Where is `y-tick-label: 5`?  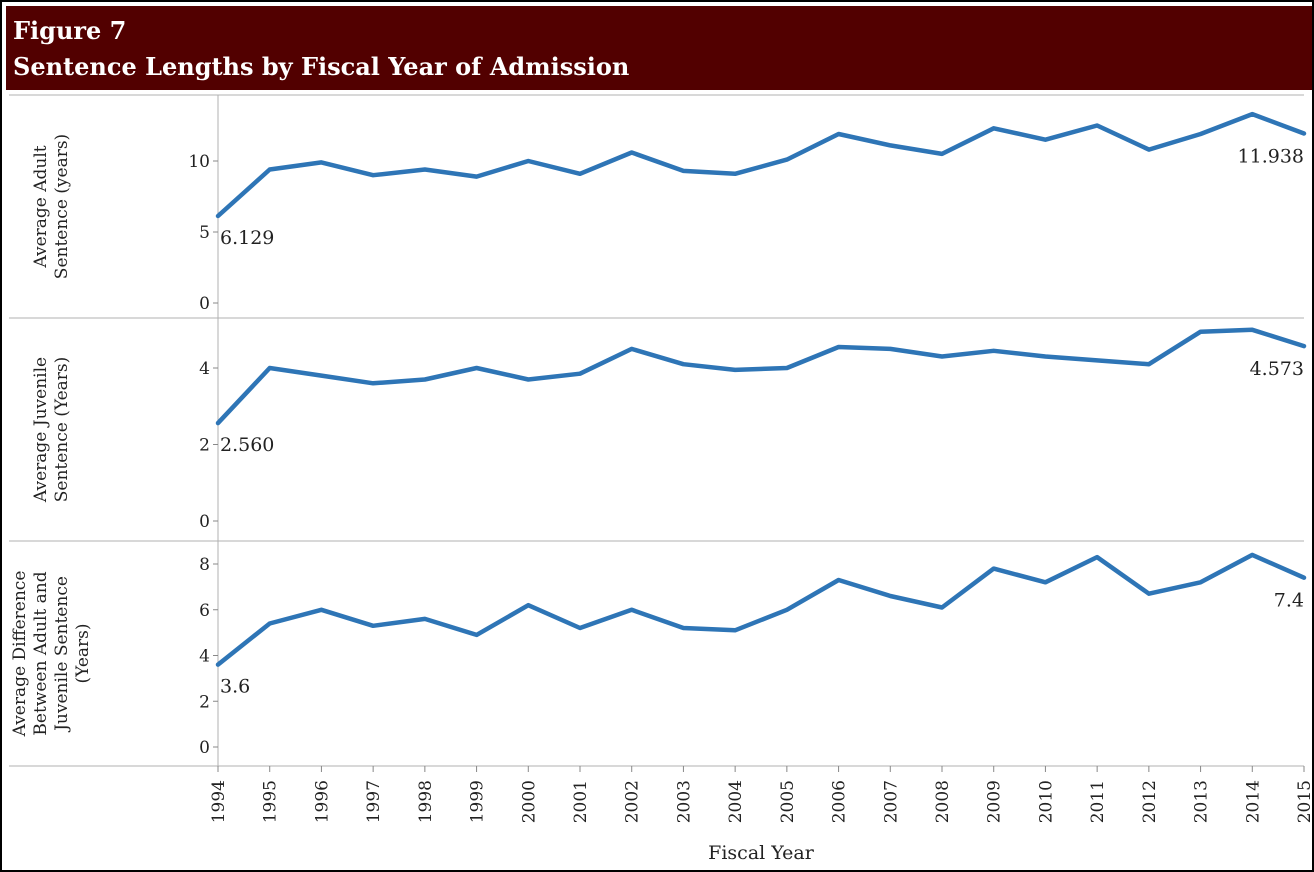 y-tick-label: 5 is located at coordinates (204, 233).